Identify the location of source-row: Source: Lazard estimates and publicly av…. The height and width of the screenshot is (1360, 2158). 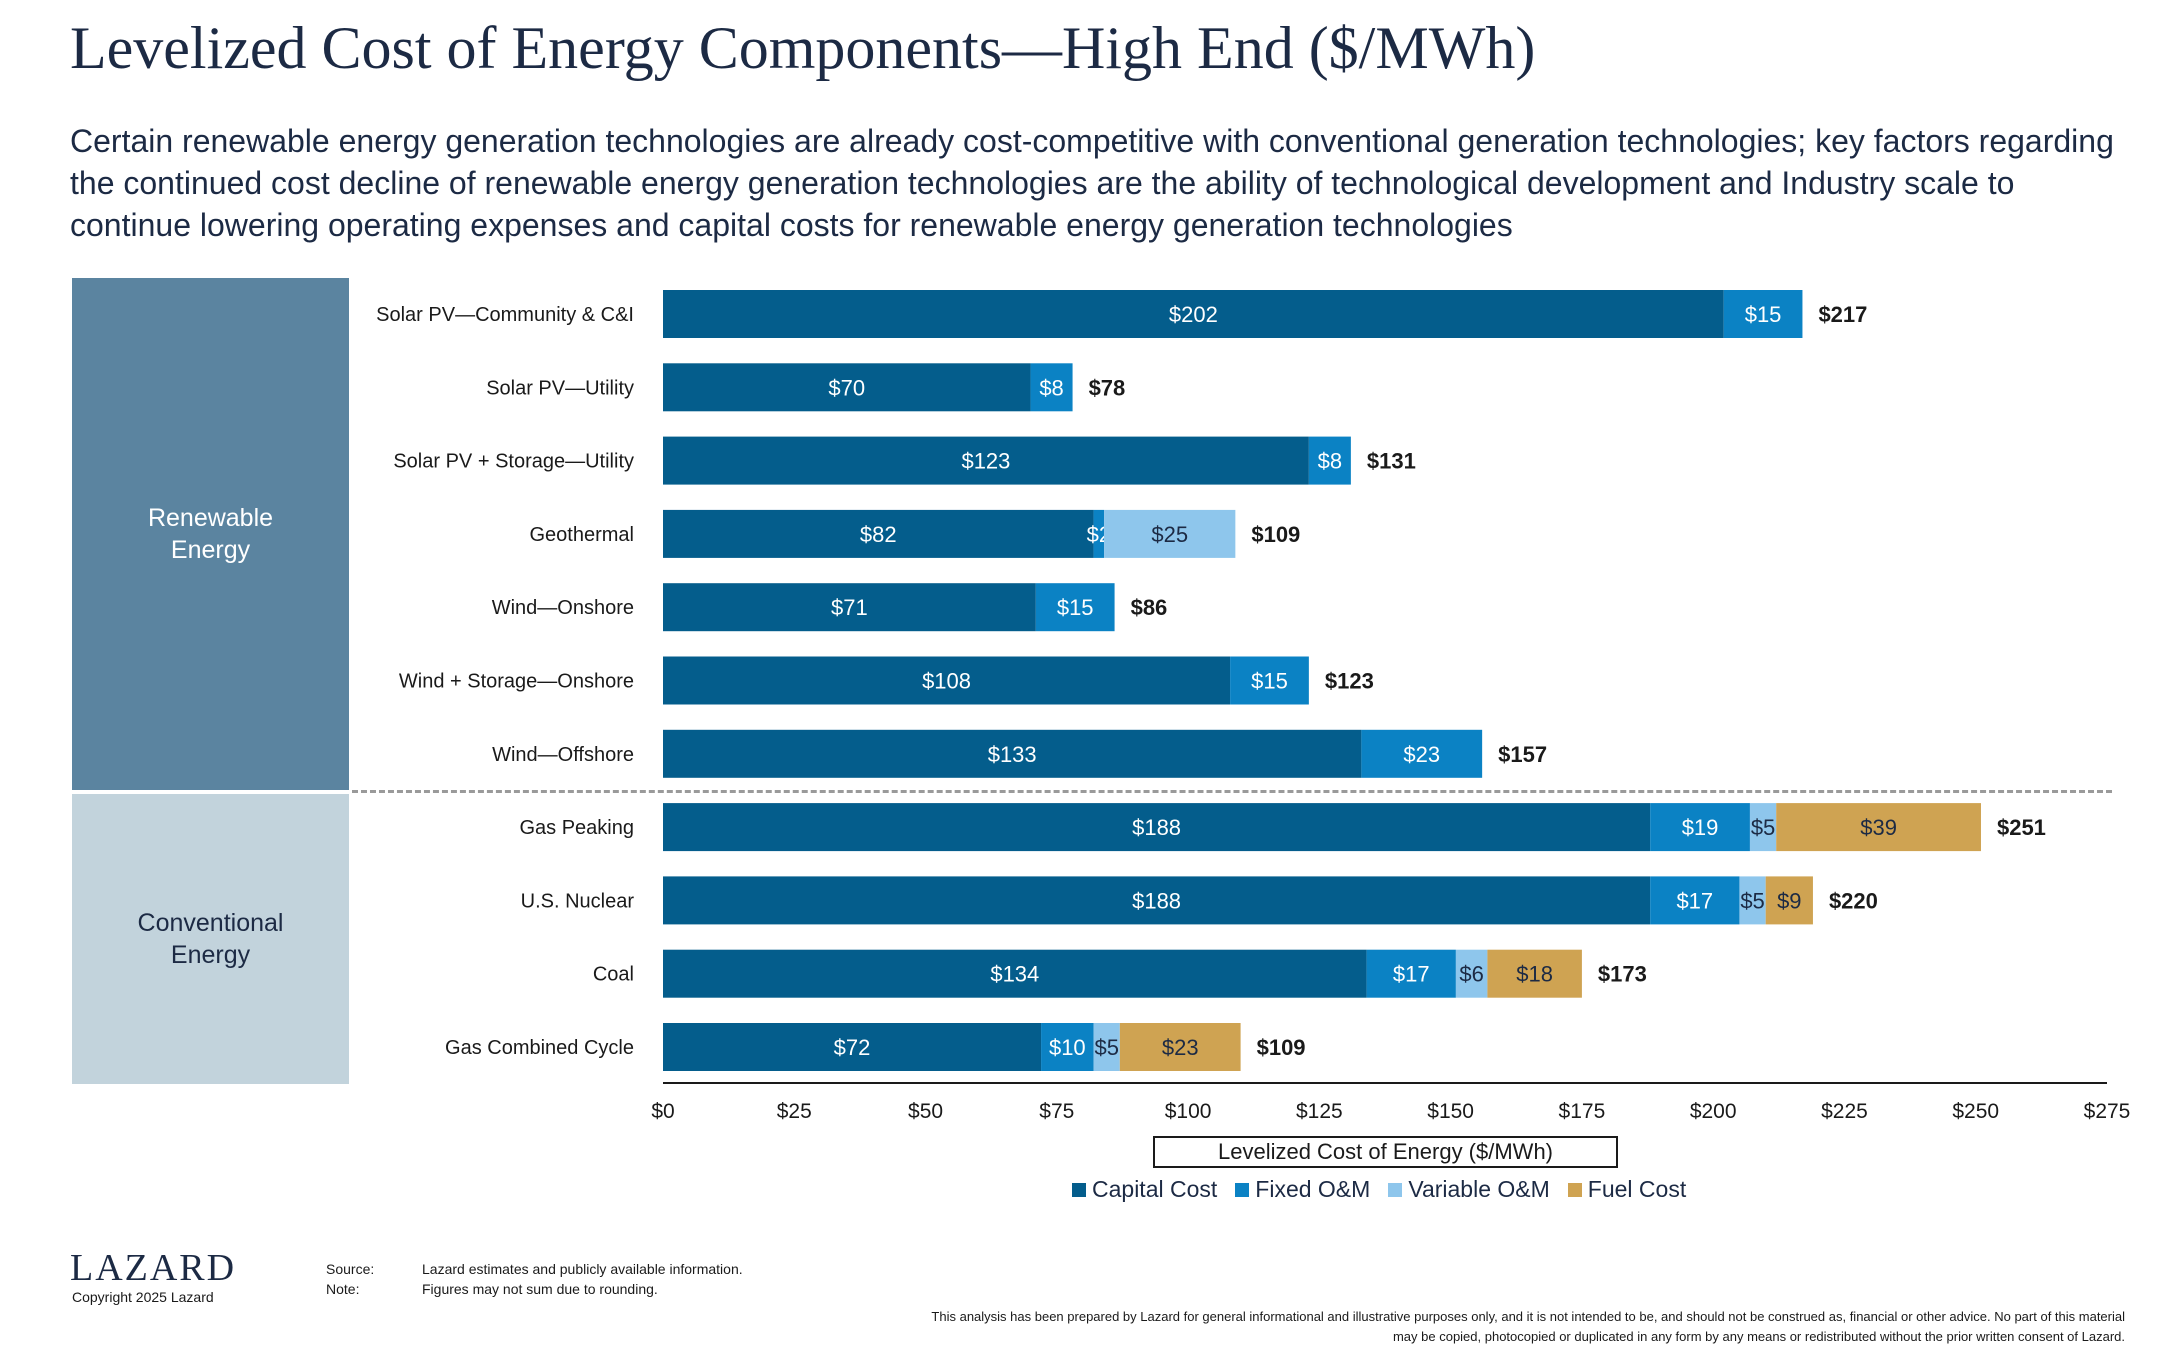
(534, 1269).